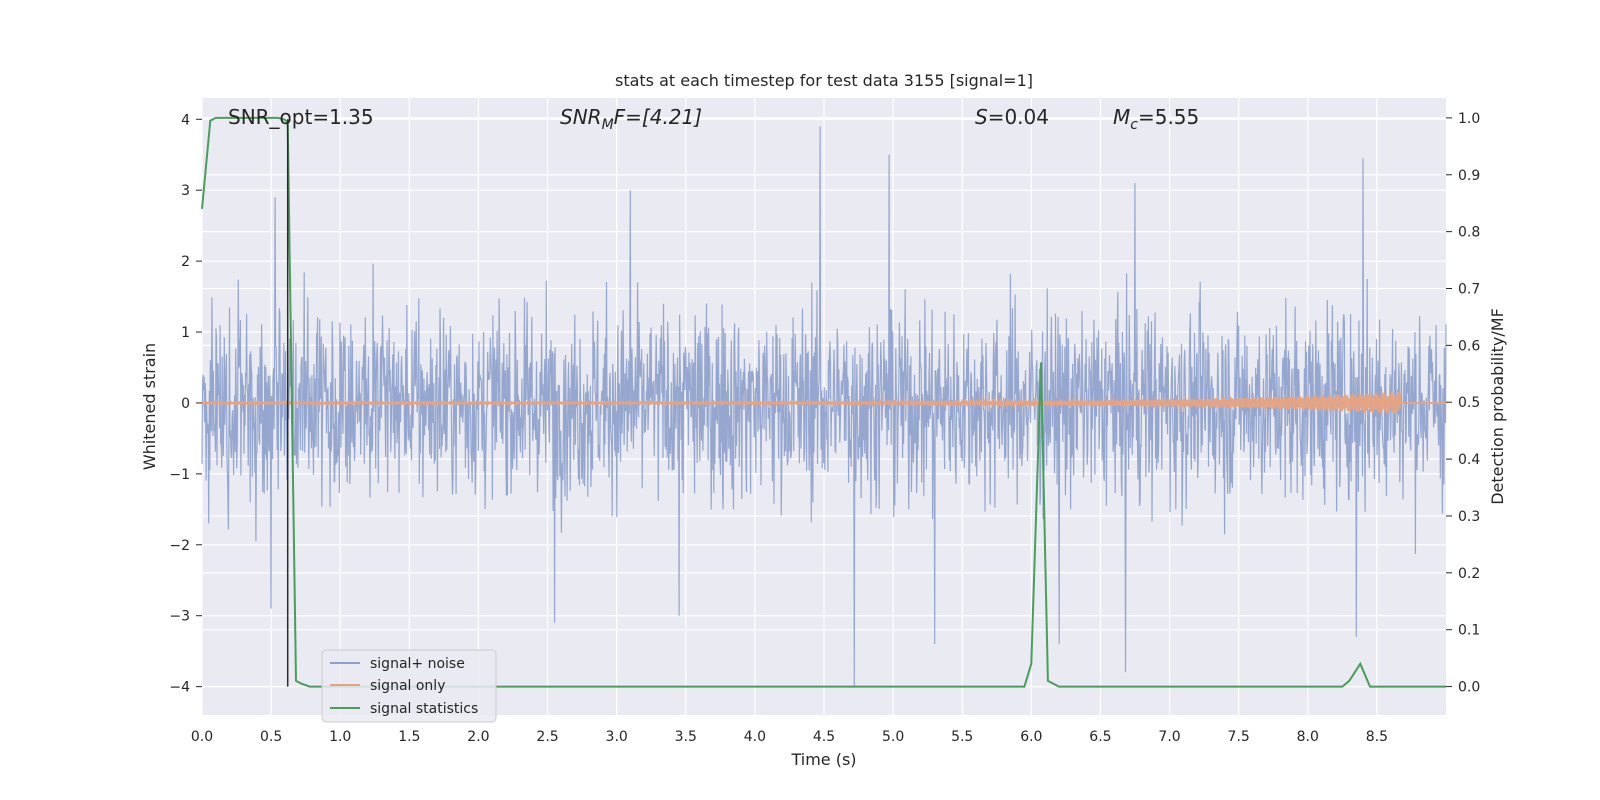  I want to click on y-right-tick-label: 0.5, so click(1469, 403).